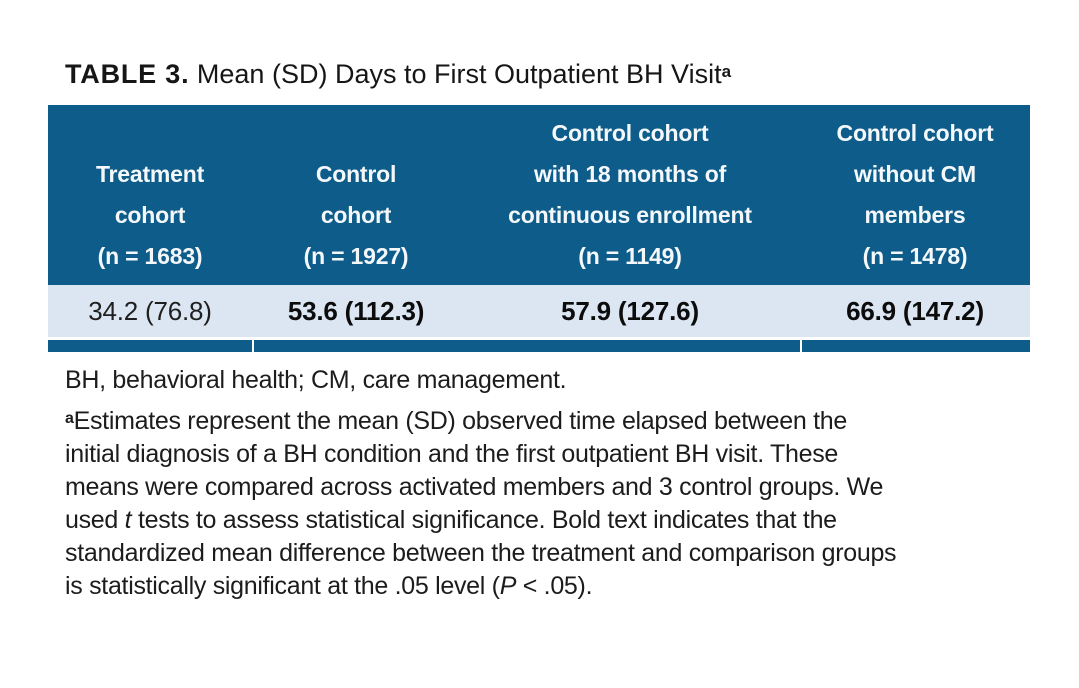  What do you see at coordinates (915, 174) in the screenshot?
I see `header-line: without CM` at bounding box center [915, 174].